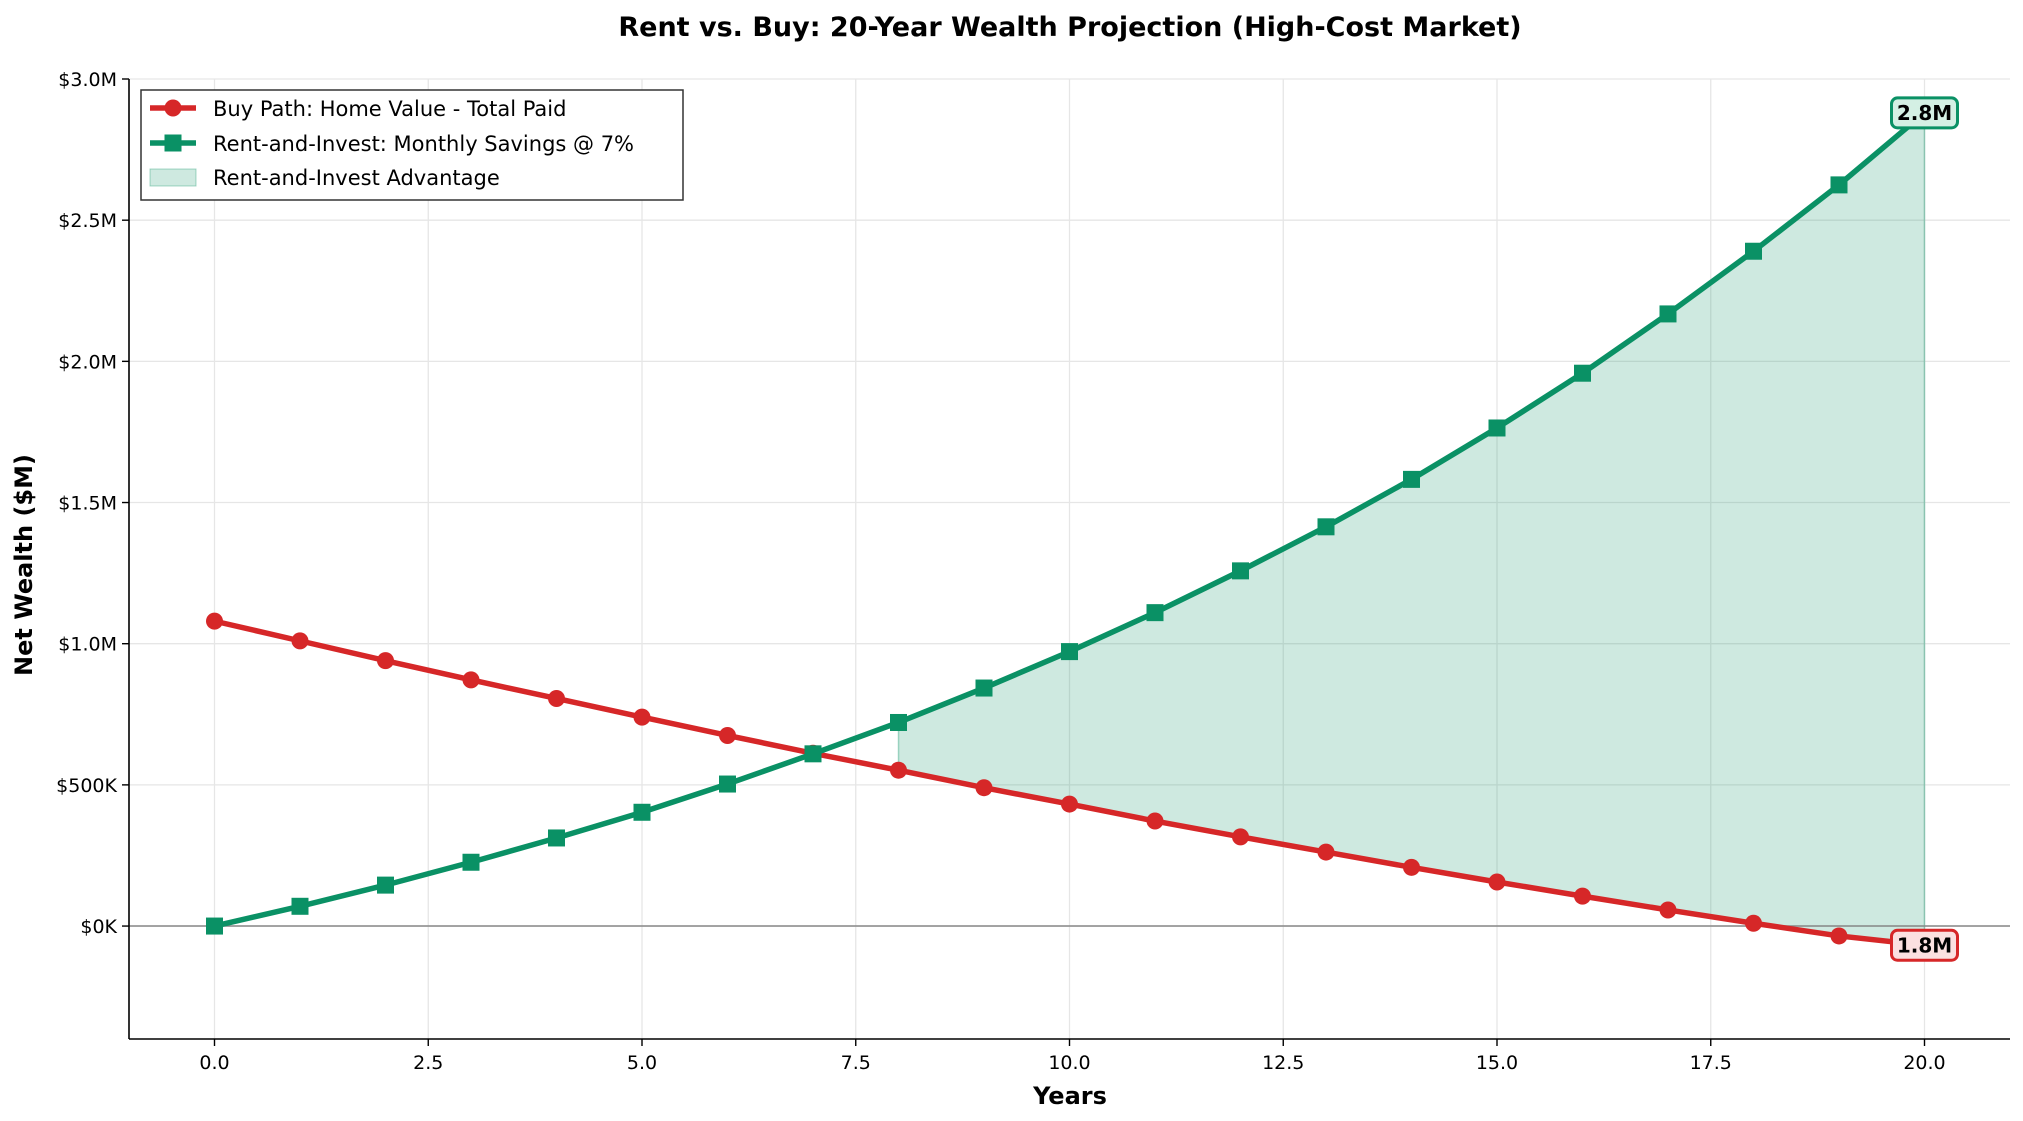 The width and height of the screenshot is (2023, 1121). Describe the element at coordinates (1711, 1063) in the screenshot. I see `x-tick-label-7: 17.5` at that location.